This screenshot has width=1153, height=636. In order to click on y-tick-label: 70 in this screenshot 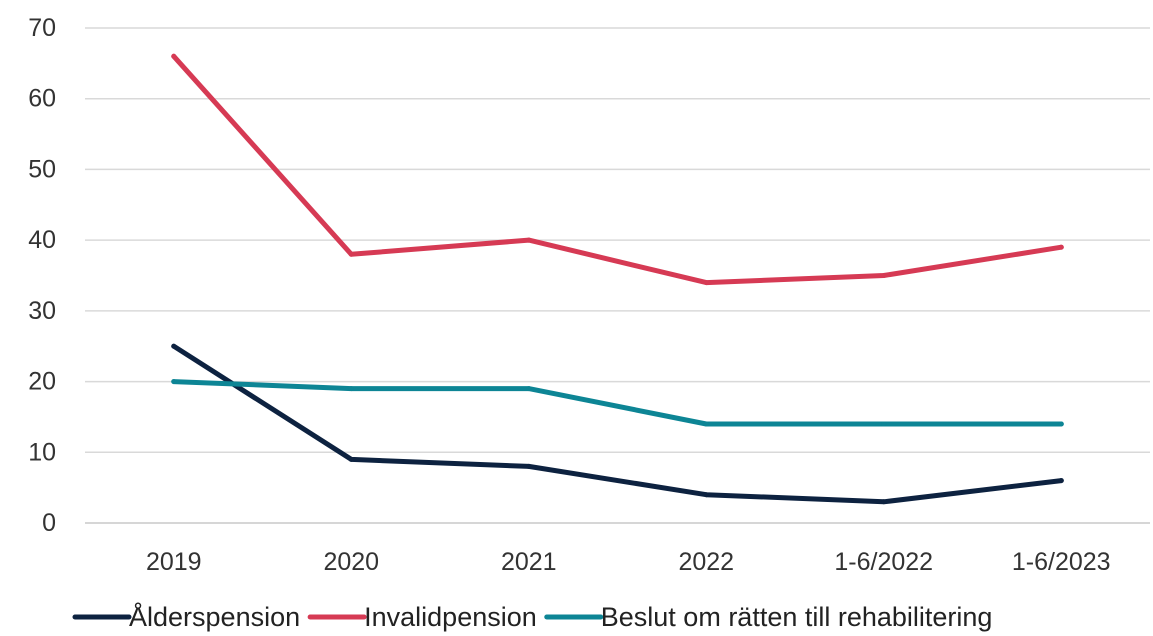, I will do `click(42, 28)`.